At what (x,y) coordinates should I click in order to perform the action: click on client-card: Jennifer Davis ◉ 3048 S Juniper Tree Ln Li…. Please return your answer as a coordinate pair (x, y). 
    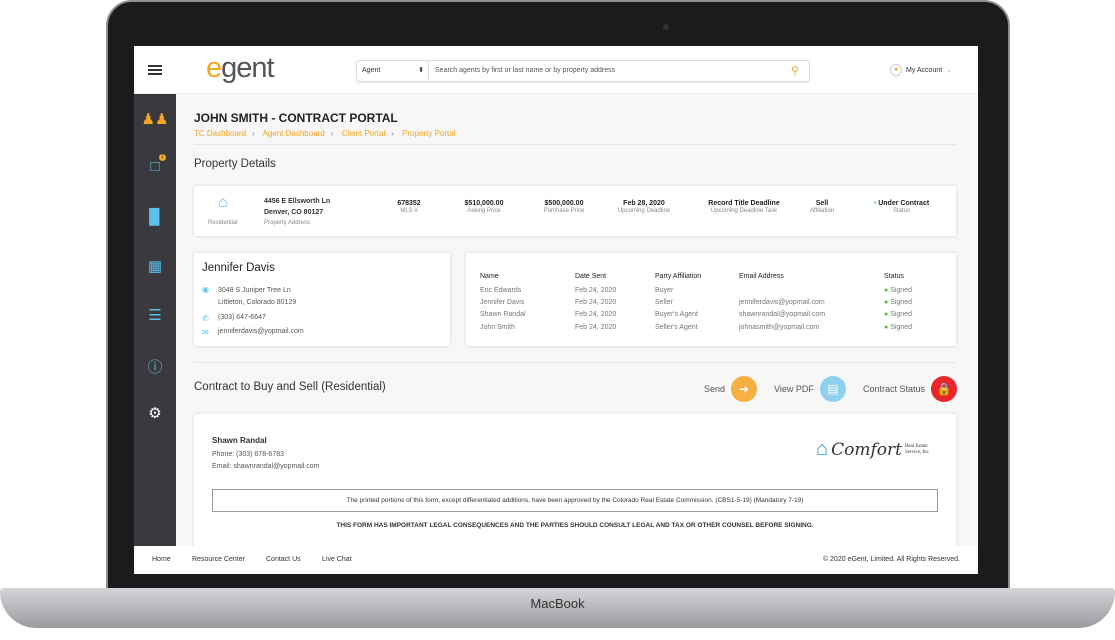
    Looking at the image, I should click on (322, 299).